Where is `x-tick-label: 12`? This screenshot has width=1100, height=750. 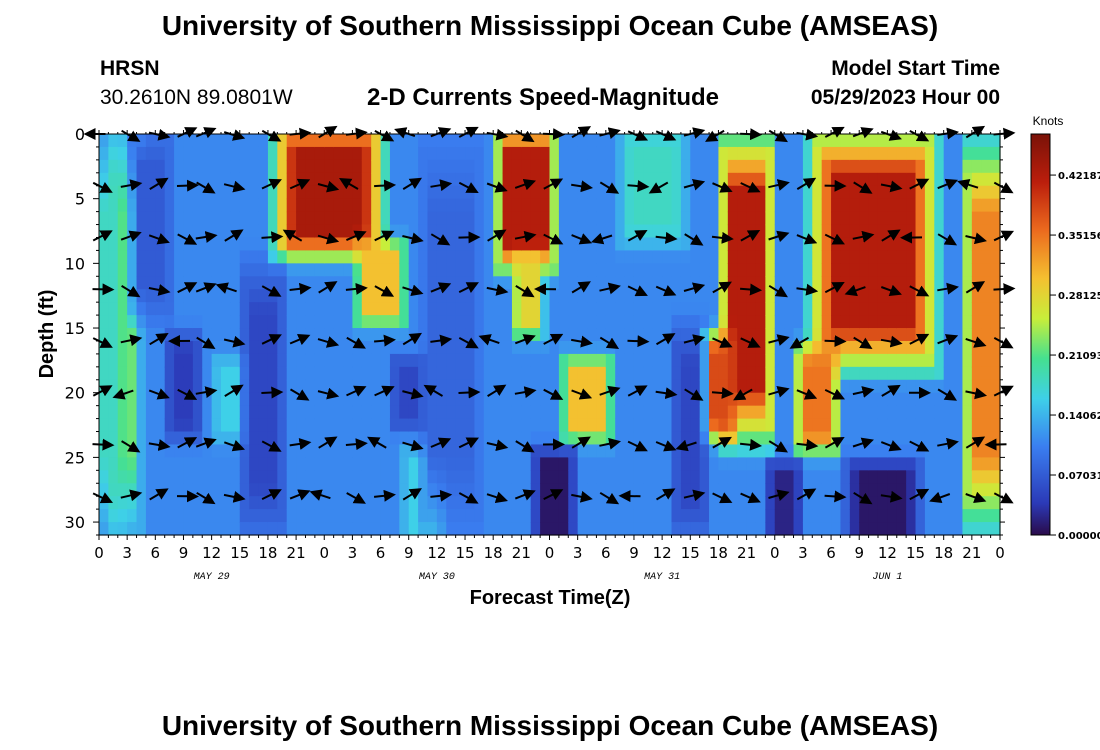
x-tick-label: 12 is located at coordinates (887, 553).